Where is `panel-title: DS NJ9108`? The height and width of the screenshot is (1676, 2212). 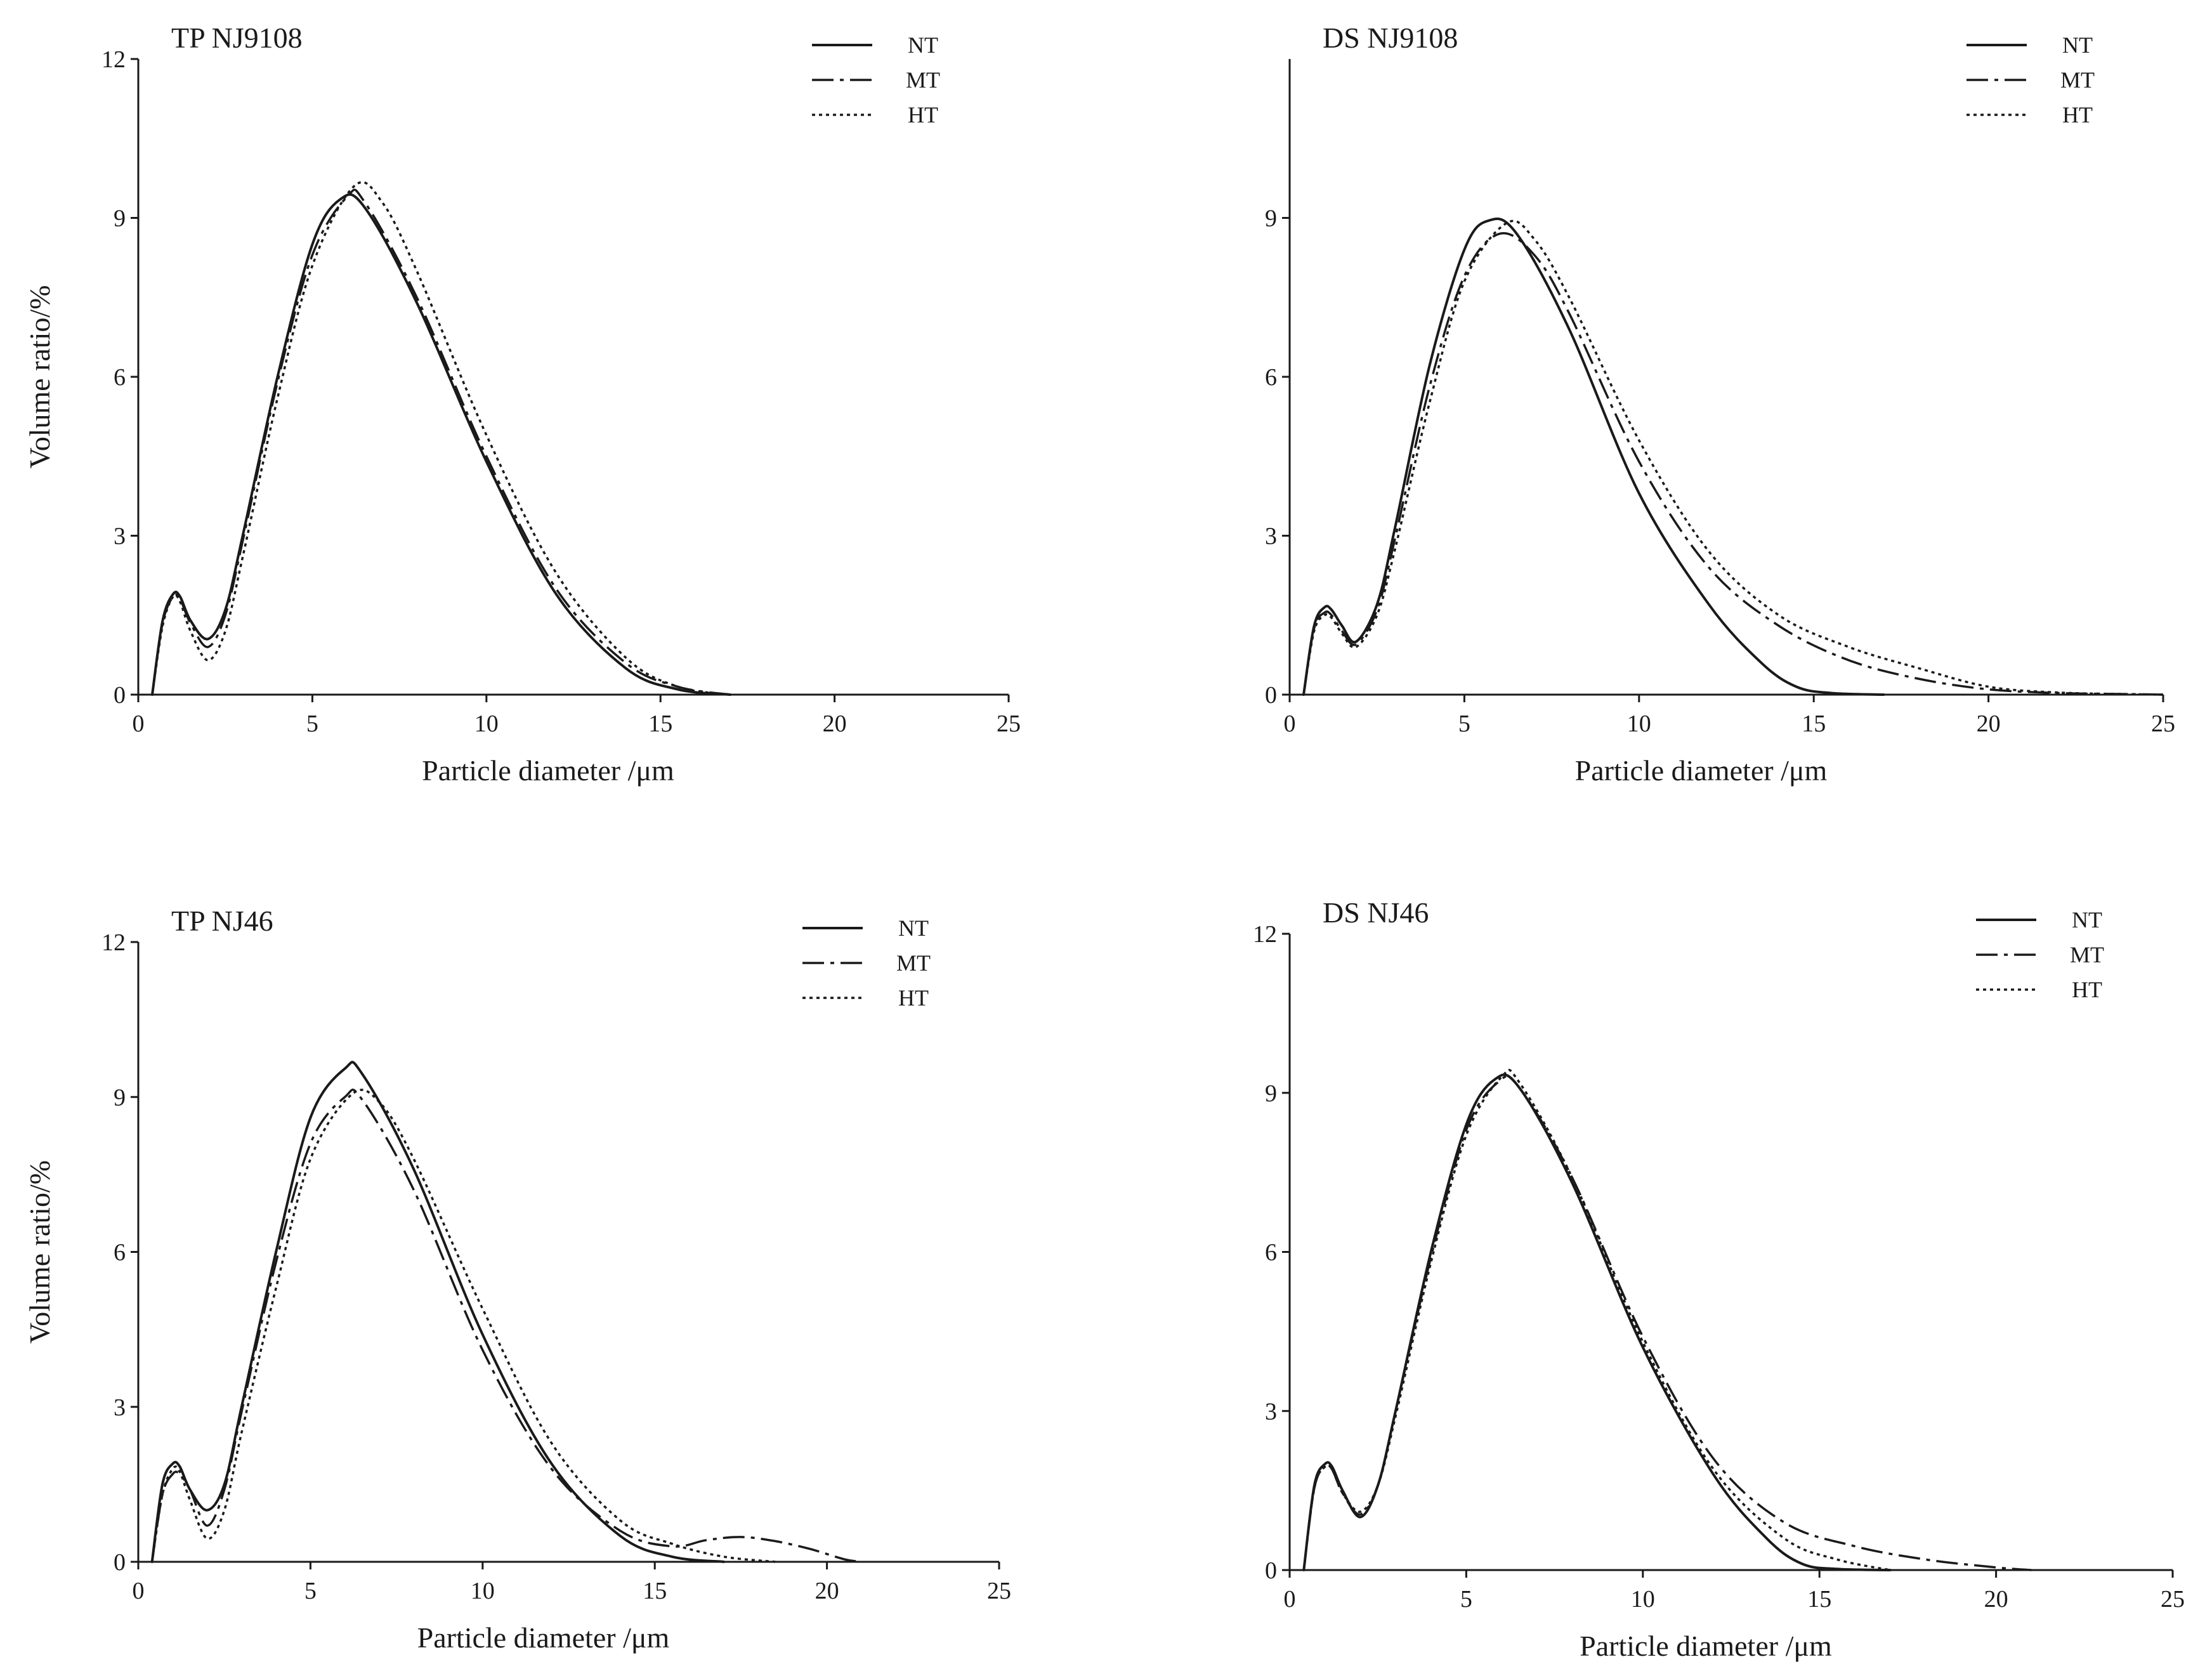 panel-title: DS NJ9108 is located at coordinates (1391, 38).